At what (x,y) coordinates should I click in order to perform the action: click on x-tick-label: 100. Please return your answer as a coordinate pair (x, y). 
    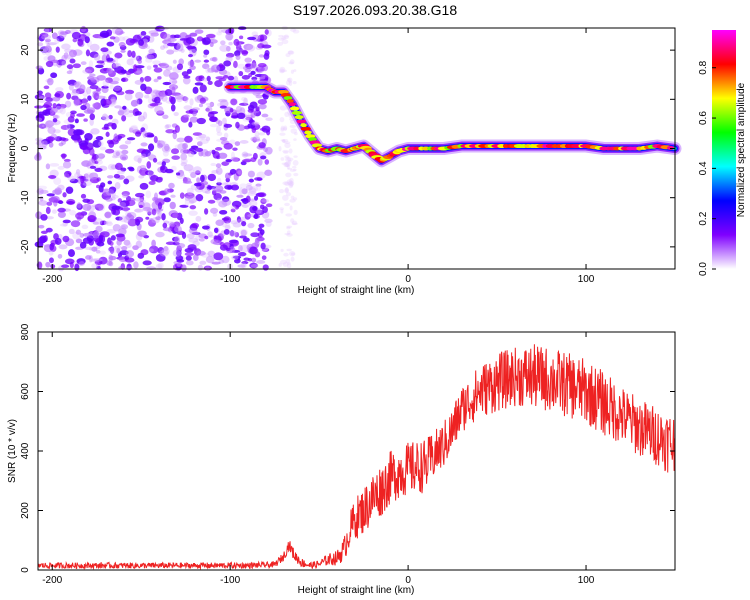
    Looking at the image, I should click on (586, 279).